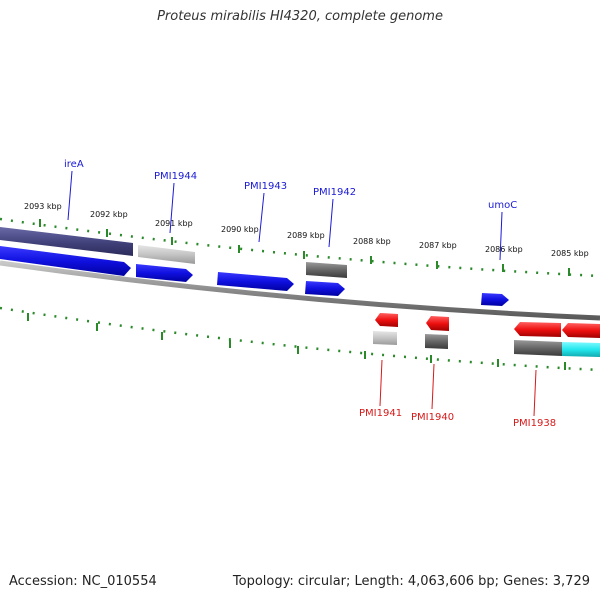 This screenshot has width=600, height=600. I want to click on forward-leaders, so click(285, 215).